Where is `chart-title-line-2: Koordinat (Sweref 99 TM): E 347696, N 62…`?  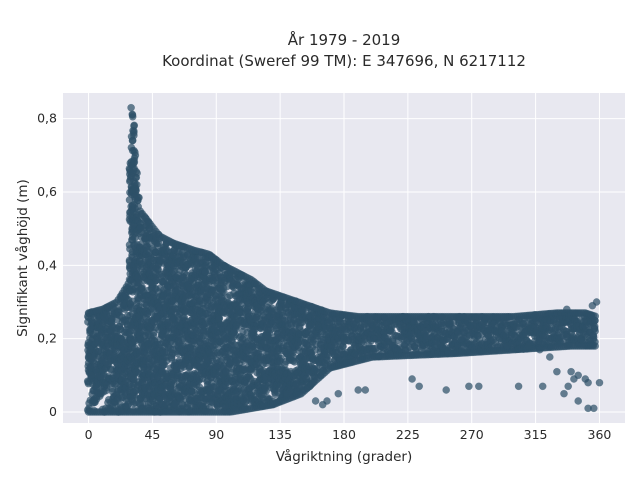 chart-title-line-2: Koordinat (Sweref 99 TM): E 347696, N 62… is located at coordinates (344, 61).